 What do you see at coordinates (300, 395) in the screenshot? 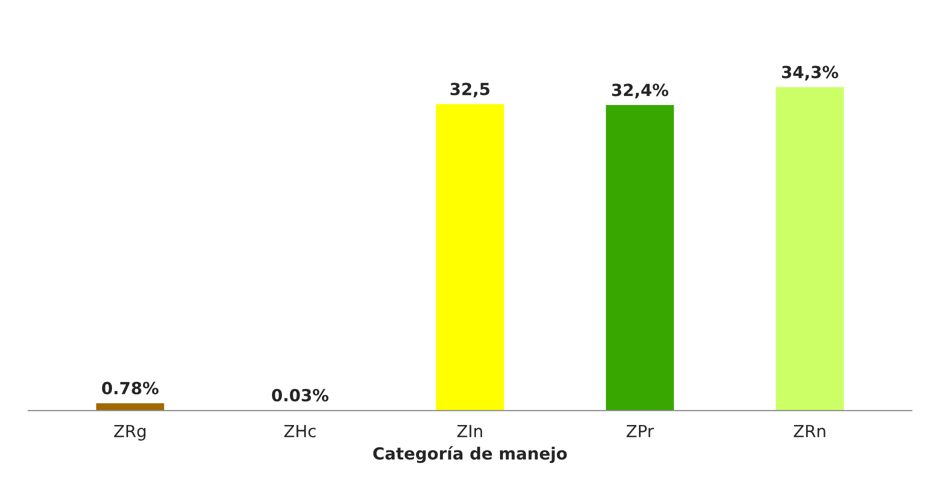
I see `data-label: 0.03%` at bounding box center [300, 395].